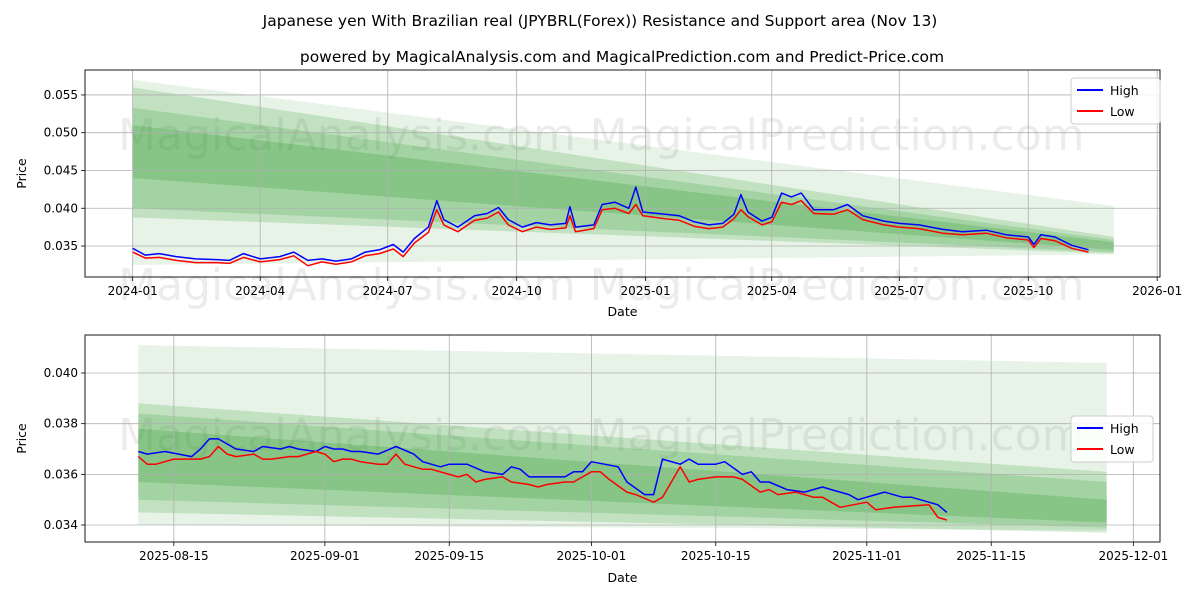 The height and width of the screenshot is (600, 1200). What do you see at coordinates (61, 424) in the screenshot?
I see `y-tick-label: 0.038` at bounding box center [61, 424].